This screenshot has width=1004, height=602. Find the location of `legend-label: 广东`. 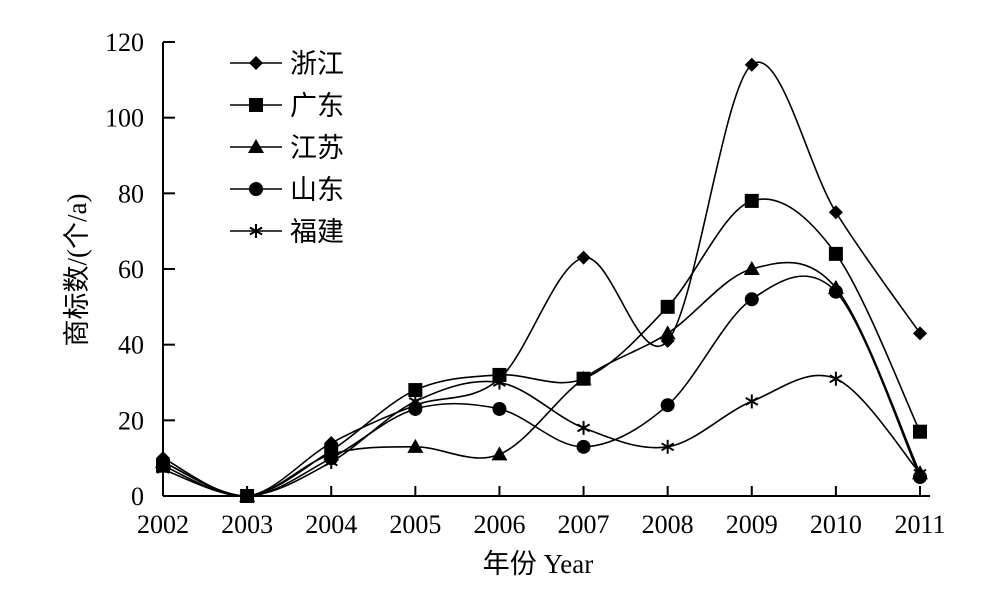

legend-label: 广东 is located at coordinates (317, 106).